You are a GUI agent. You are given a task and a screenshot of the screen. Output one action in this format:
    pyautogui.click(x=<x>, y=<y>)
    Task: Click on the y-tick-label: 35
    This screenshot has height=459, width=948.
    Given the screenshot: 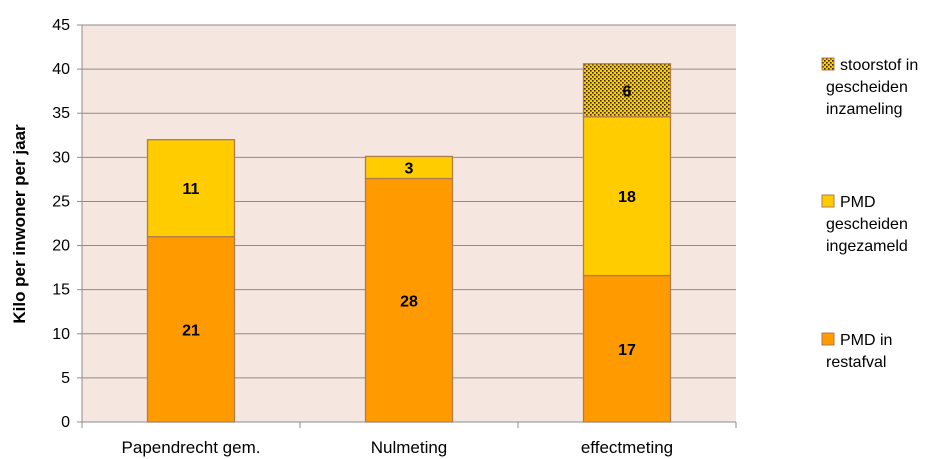 What is the action you would take?
    pyautogui.click(x=61, y=113)
    